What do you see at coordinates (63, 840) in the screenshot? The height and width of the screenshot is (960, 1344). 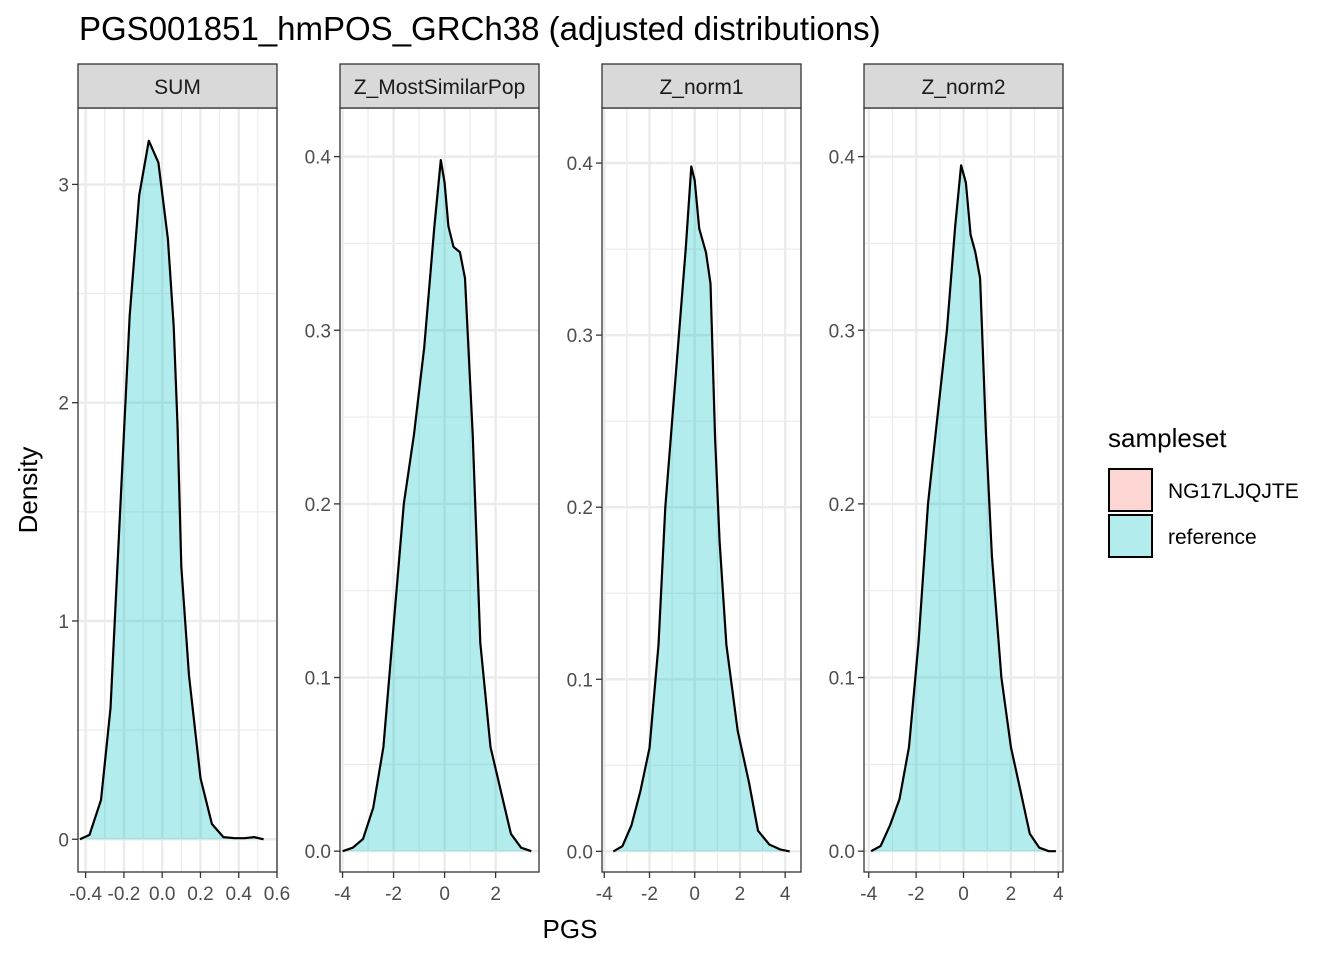 I see `y-tick-label: 0` at bounding box center [63, 840].